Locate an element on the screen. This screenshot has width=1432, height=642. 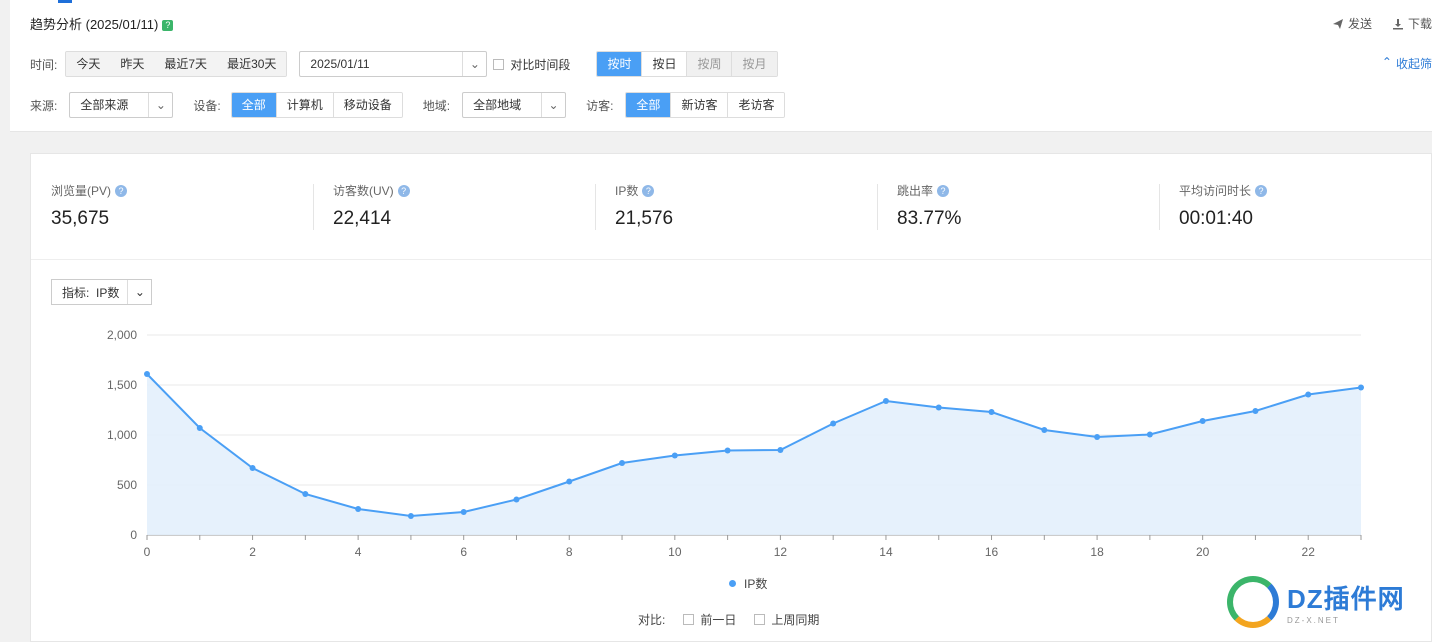
y-tick-label: 2,000 is located at coordinates (122, 335).